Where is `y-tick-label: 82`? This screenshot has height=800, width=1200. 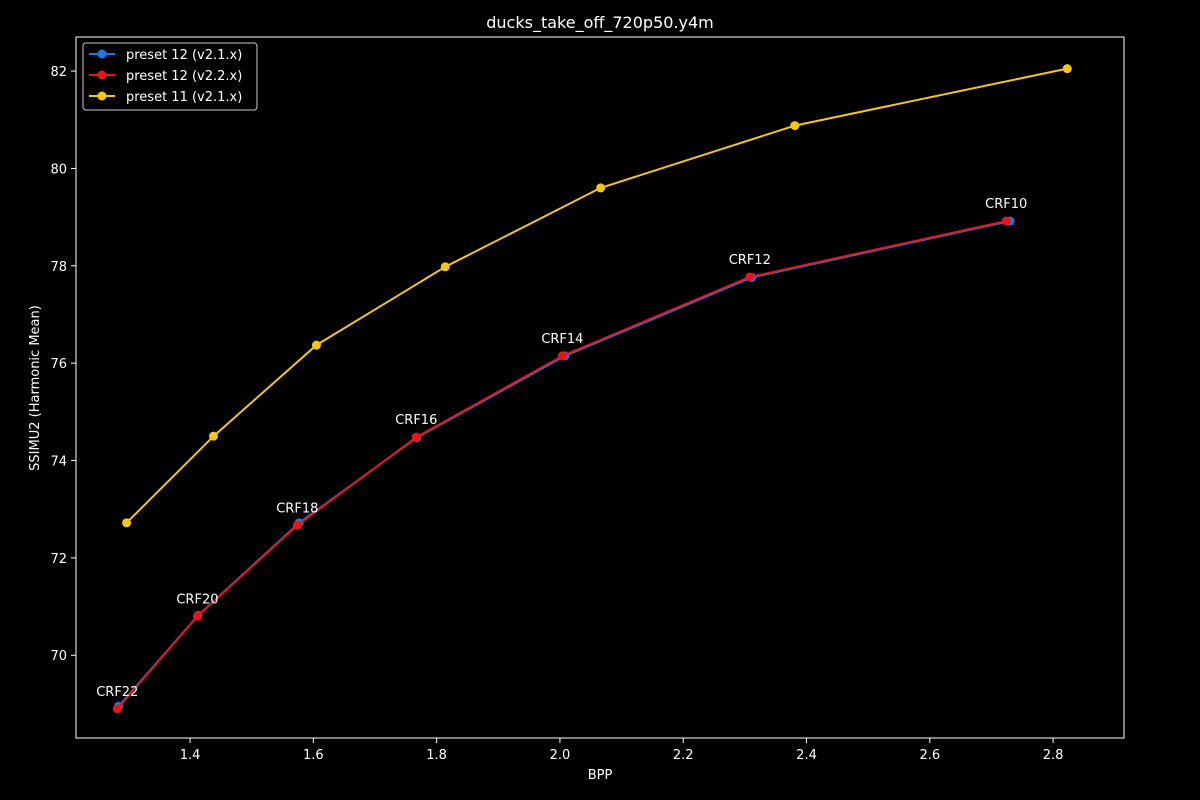 y-tick-label: 82 is located at coordinates (58, 72).